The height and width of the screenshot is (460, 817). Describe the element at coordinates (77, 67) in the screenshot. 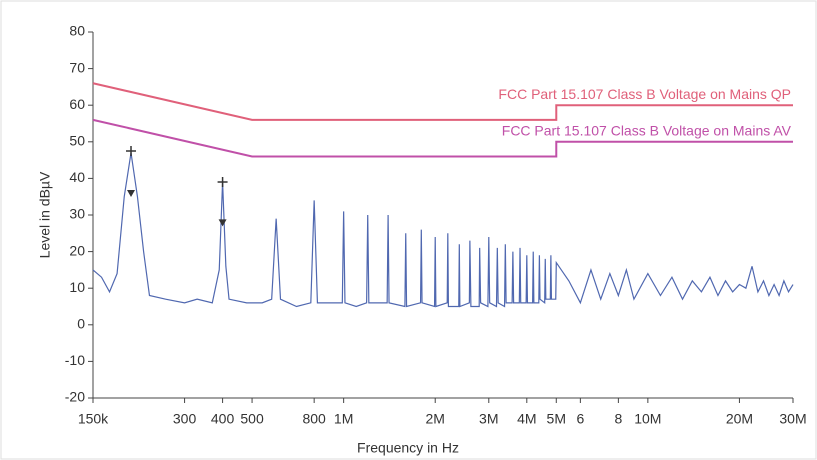

I see `y-tick-label: 70` at that location.